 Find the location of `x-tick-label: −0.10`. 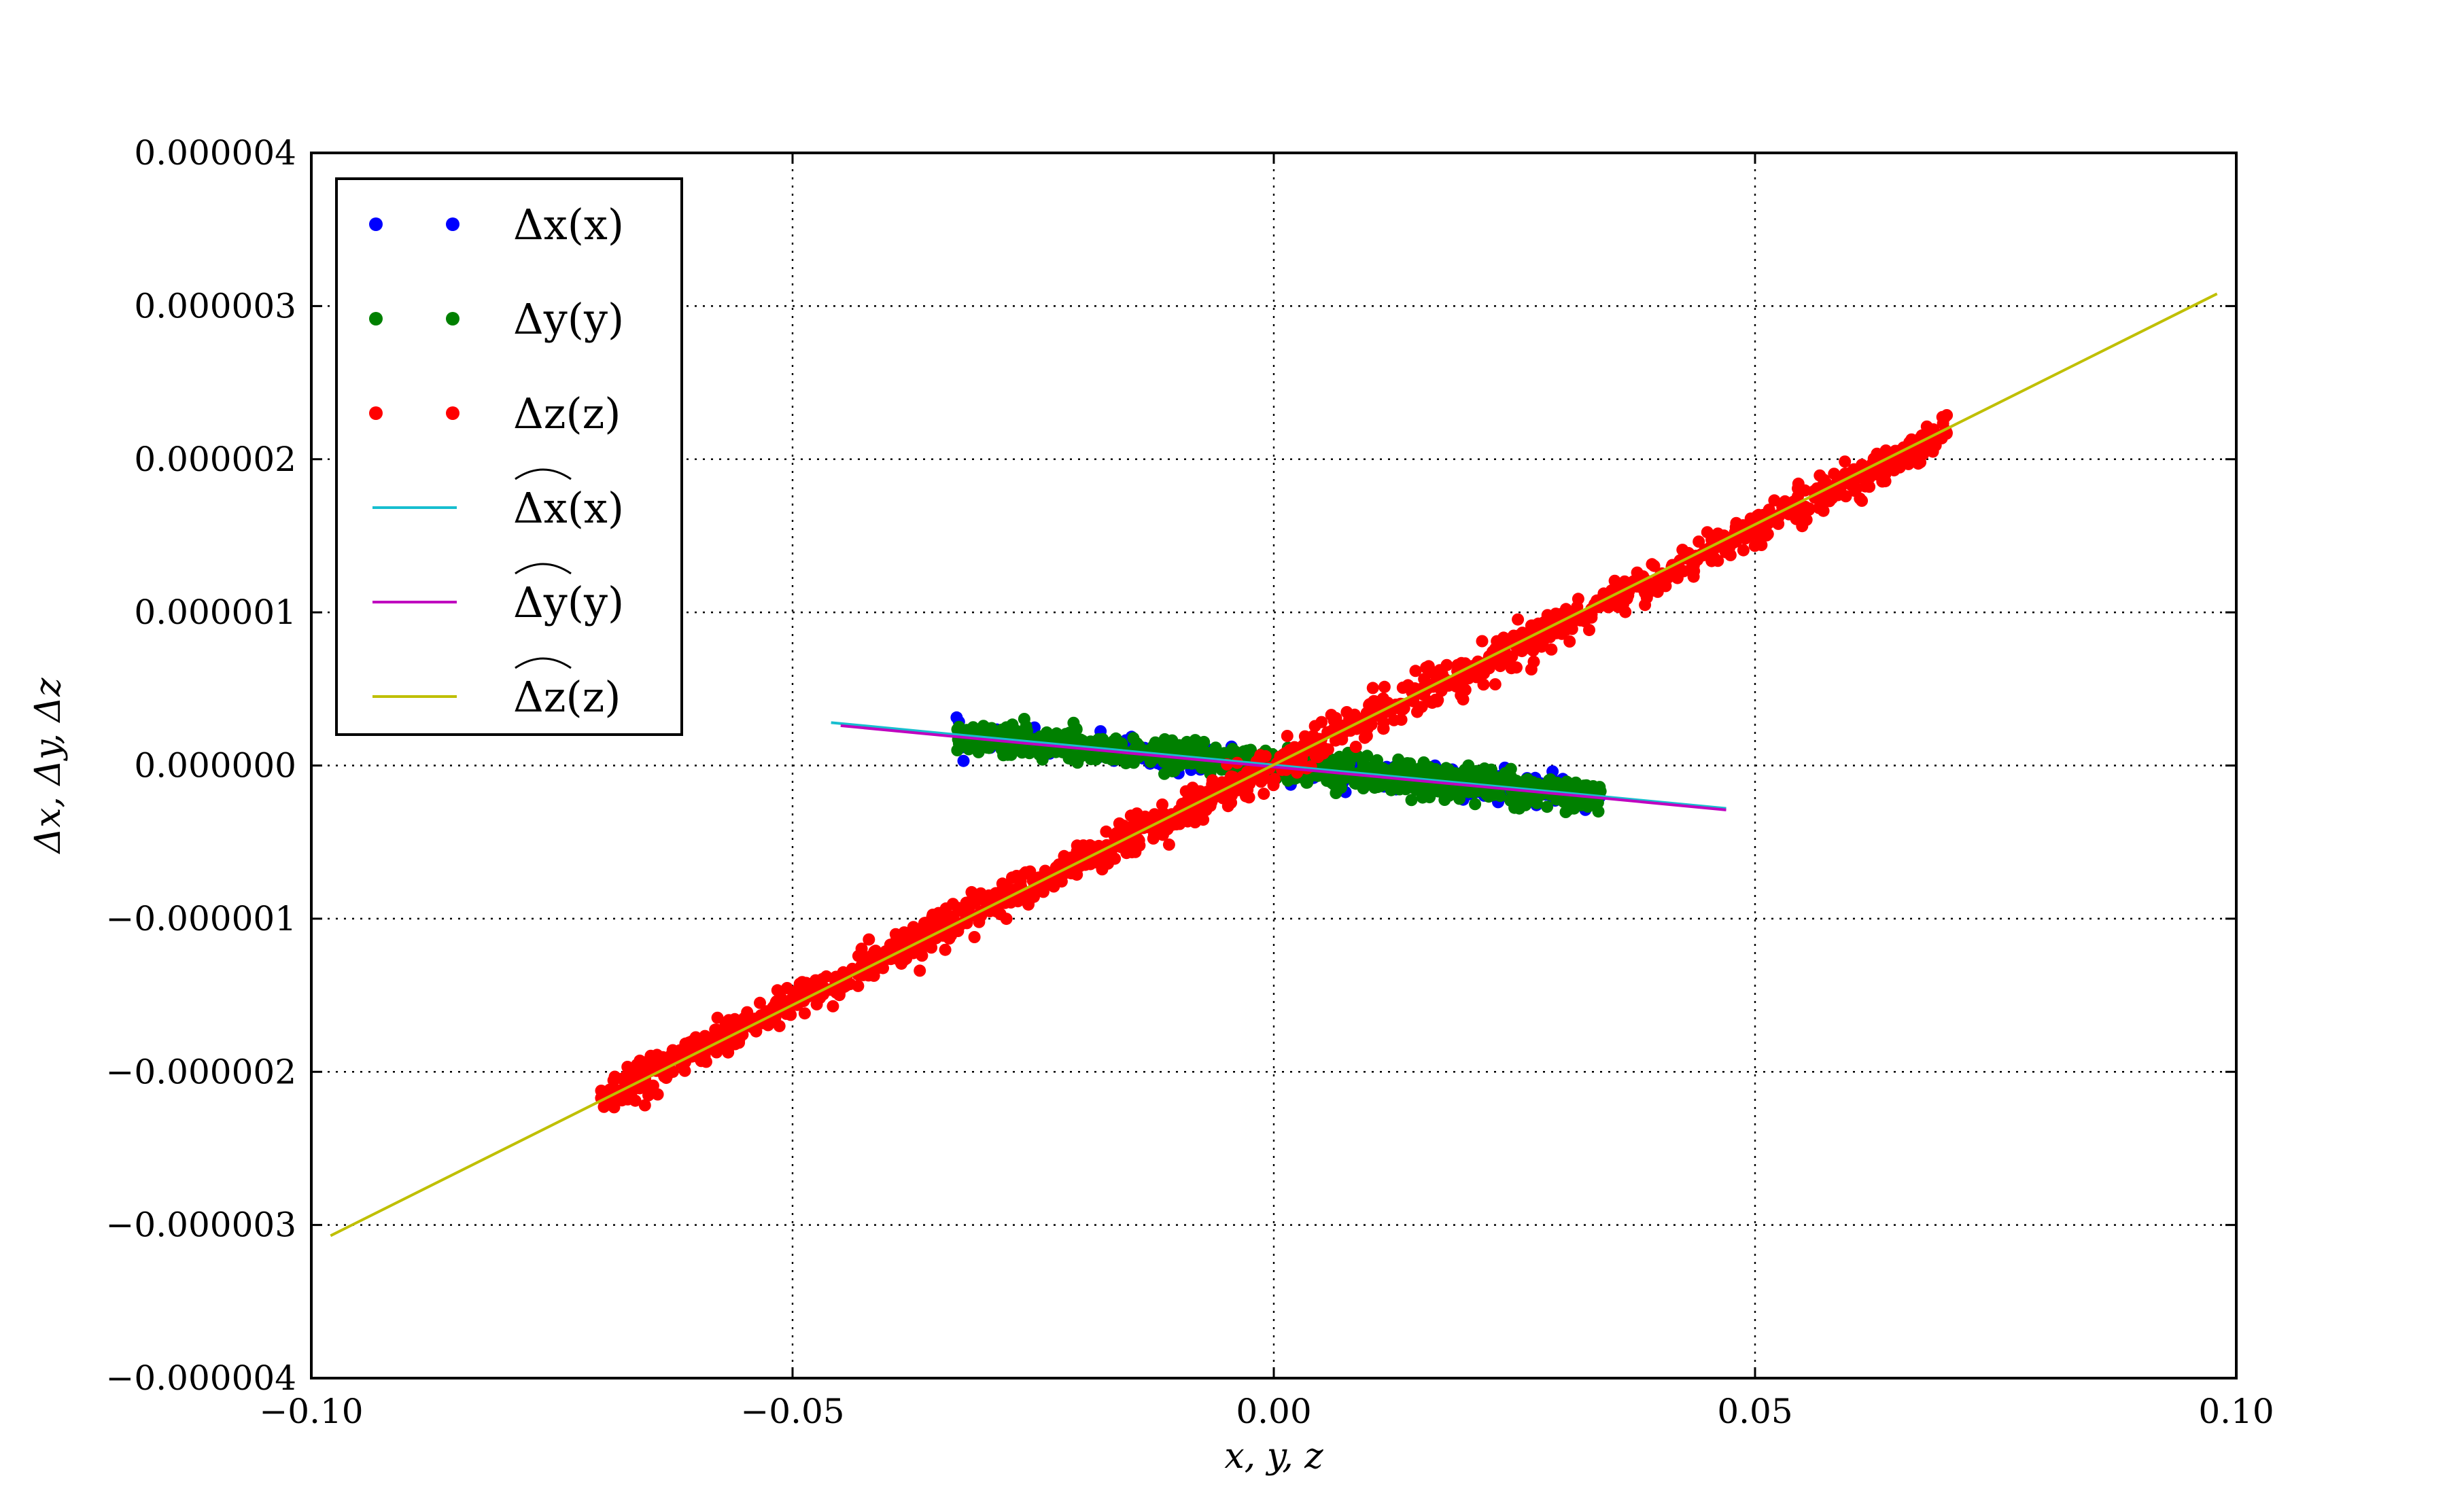

x-tick-label: −0.10 is located at coordinates (311, 1411).